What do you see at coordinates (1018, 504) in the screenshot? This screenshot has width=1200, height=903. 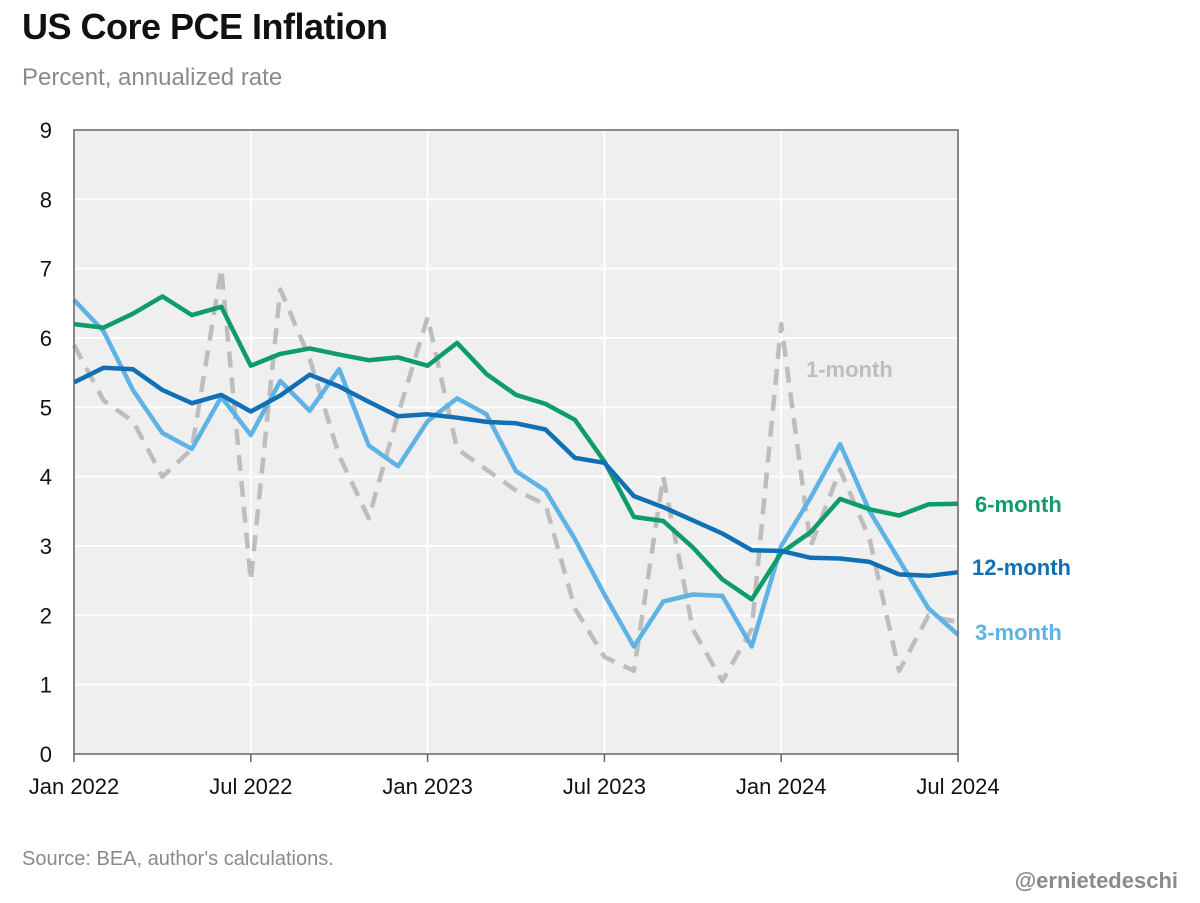 I see `series-label-6-month: 6-month` at bounding box center [1018, 504].